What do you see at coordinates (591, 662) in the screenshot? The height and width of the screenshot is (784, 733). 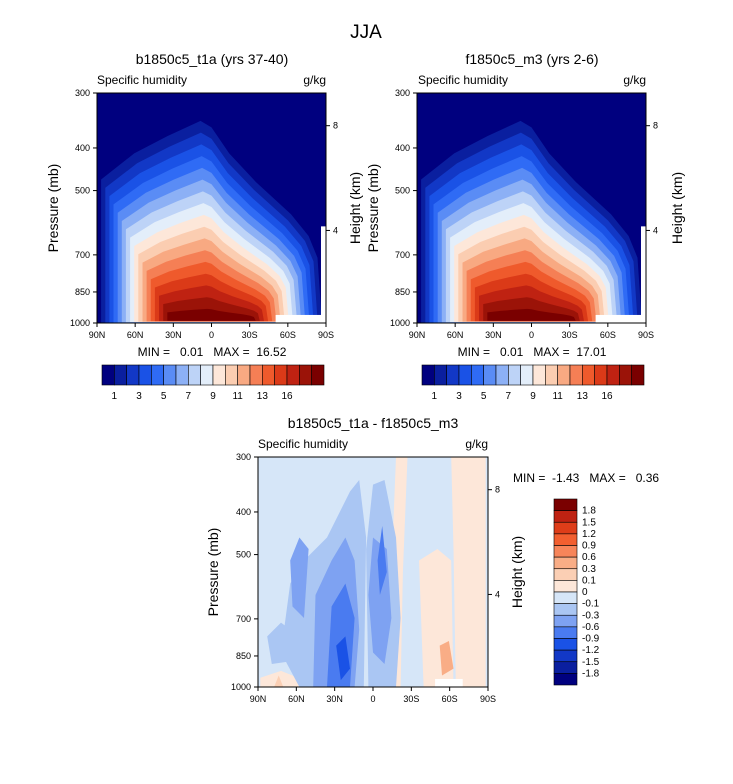 I see `colorbar-label: -1.5` at bounding box center [591, 662].